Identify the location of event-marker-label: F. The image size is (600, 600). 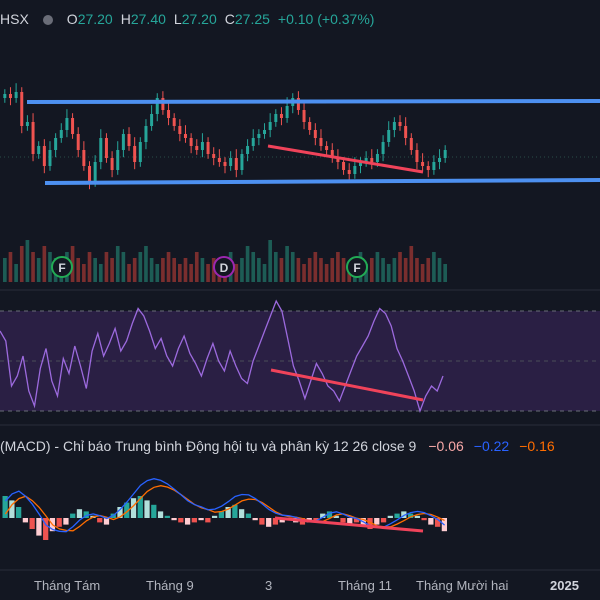
(356, 268).